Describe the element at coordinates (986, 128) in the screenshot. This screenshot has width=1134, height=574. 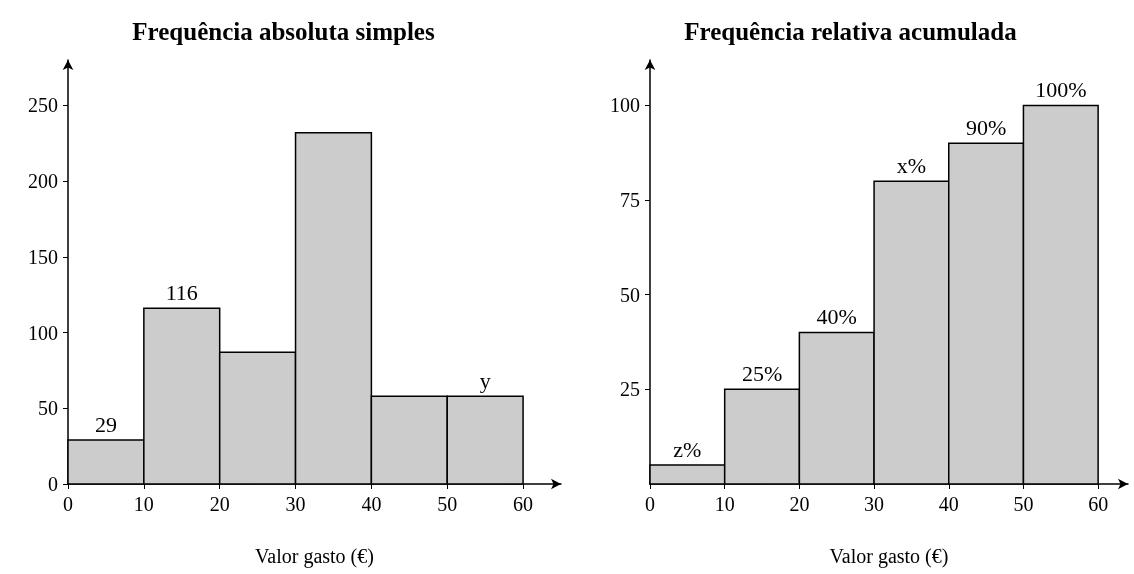
I see `data-label: 90%` at that location.